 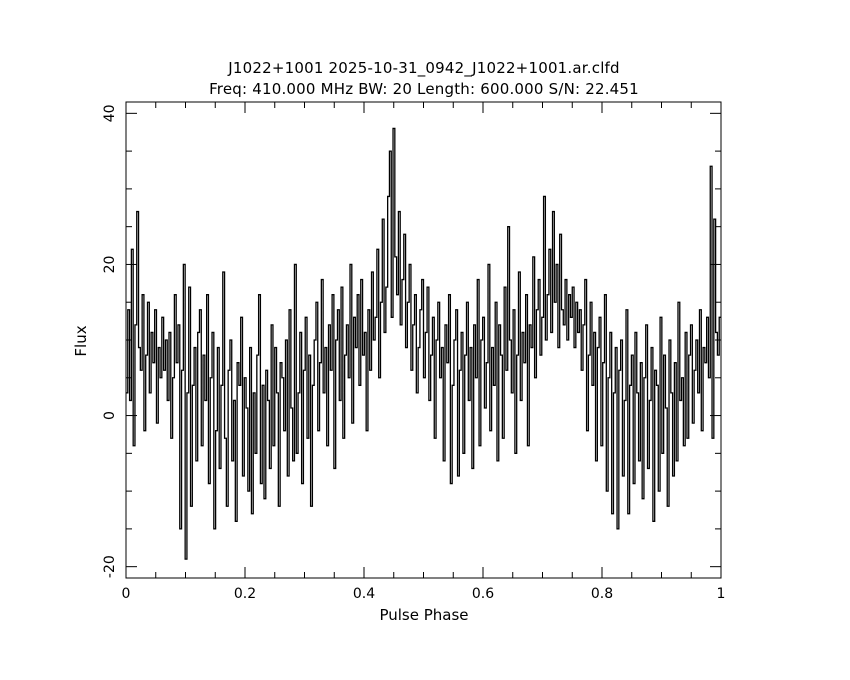 What do you see at coordinates (602, 594) in the screenshot?
I see `x-tick-label: 0.8` at bounding box center [602, 594].